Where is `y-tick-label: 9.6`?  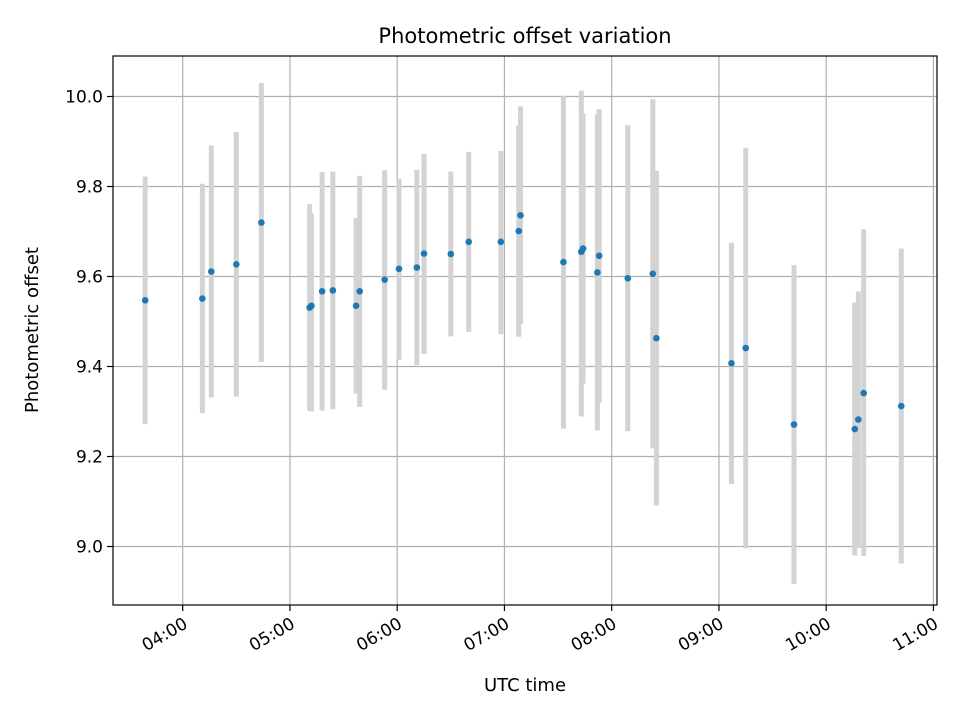
y-tick-label: 9.6 is located at coordinates (89, 278).